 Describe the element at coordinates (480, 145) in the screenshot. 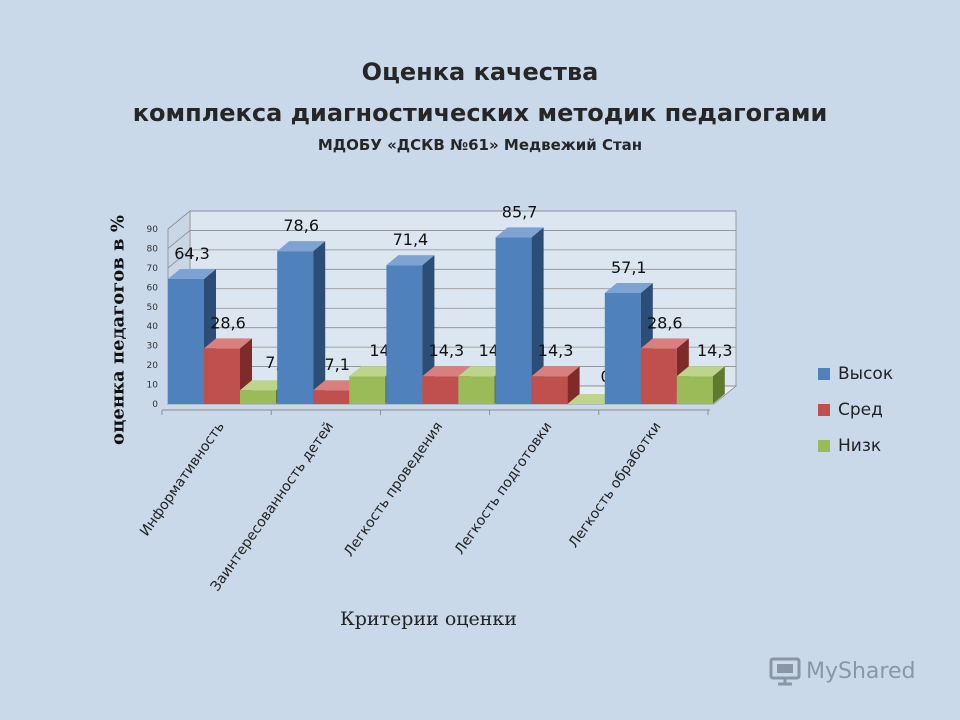

I see `chart-subtitle: МДОБУ «ДСКВ №61» Медвежий Стан` at that location.